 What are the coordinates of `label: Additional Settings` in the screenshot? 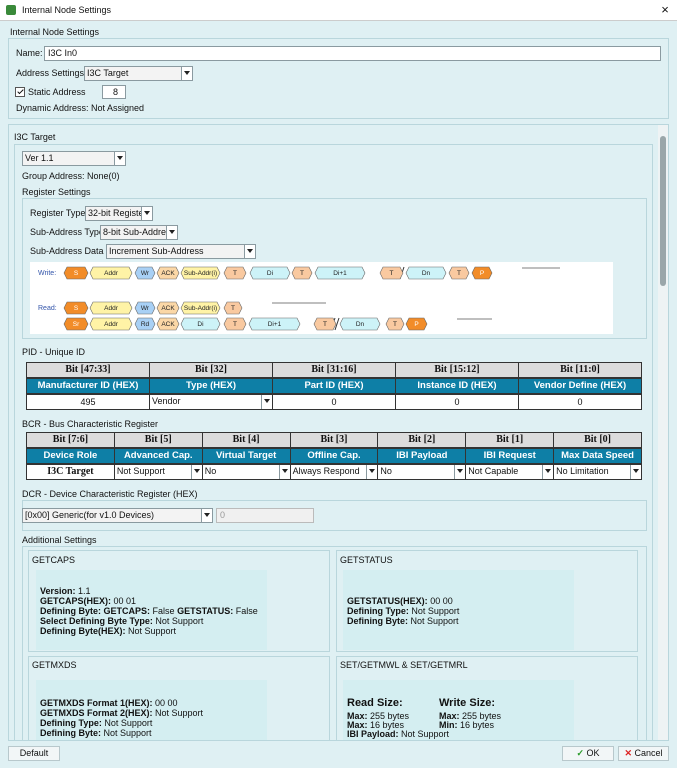 It's located at (59, 540).